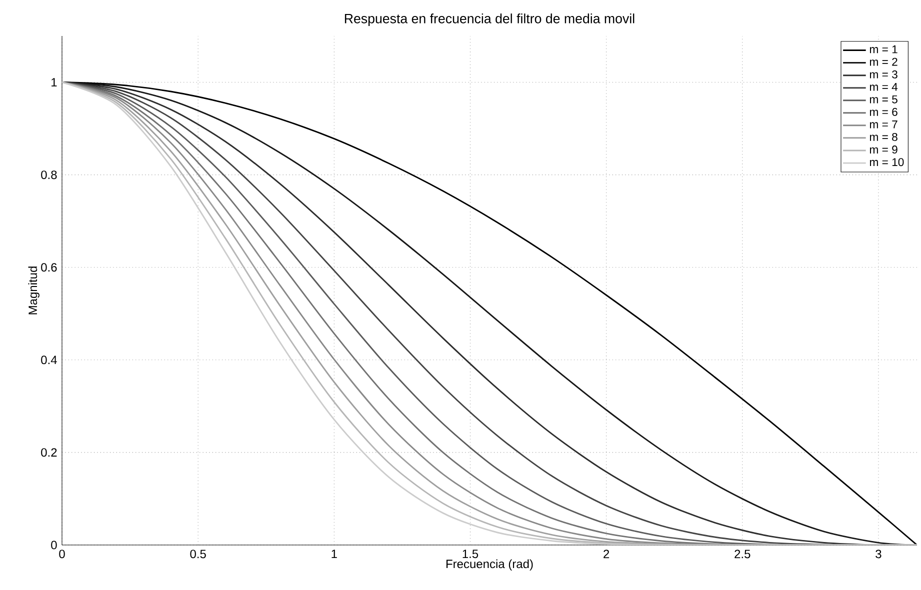 Image resolution: width=921 pixels, height=590 pixels. Describe the element at coordinates (198, 554) in the screenshot. I see `x-tick-label: 0.5` at that location.